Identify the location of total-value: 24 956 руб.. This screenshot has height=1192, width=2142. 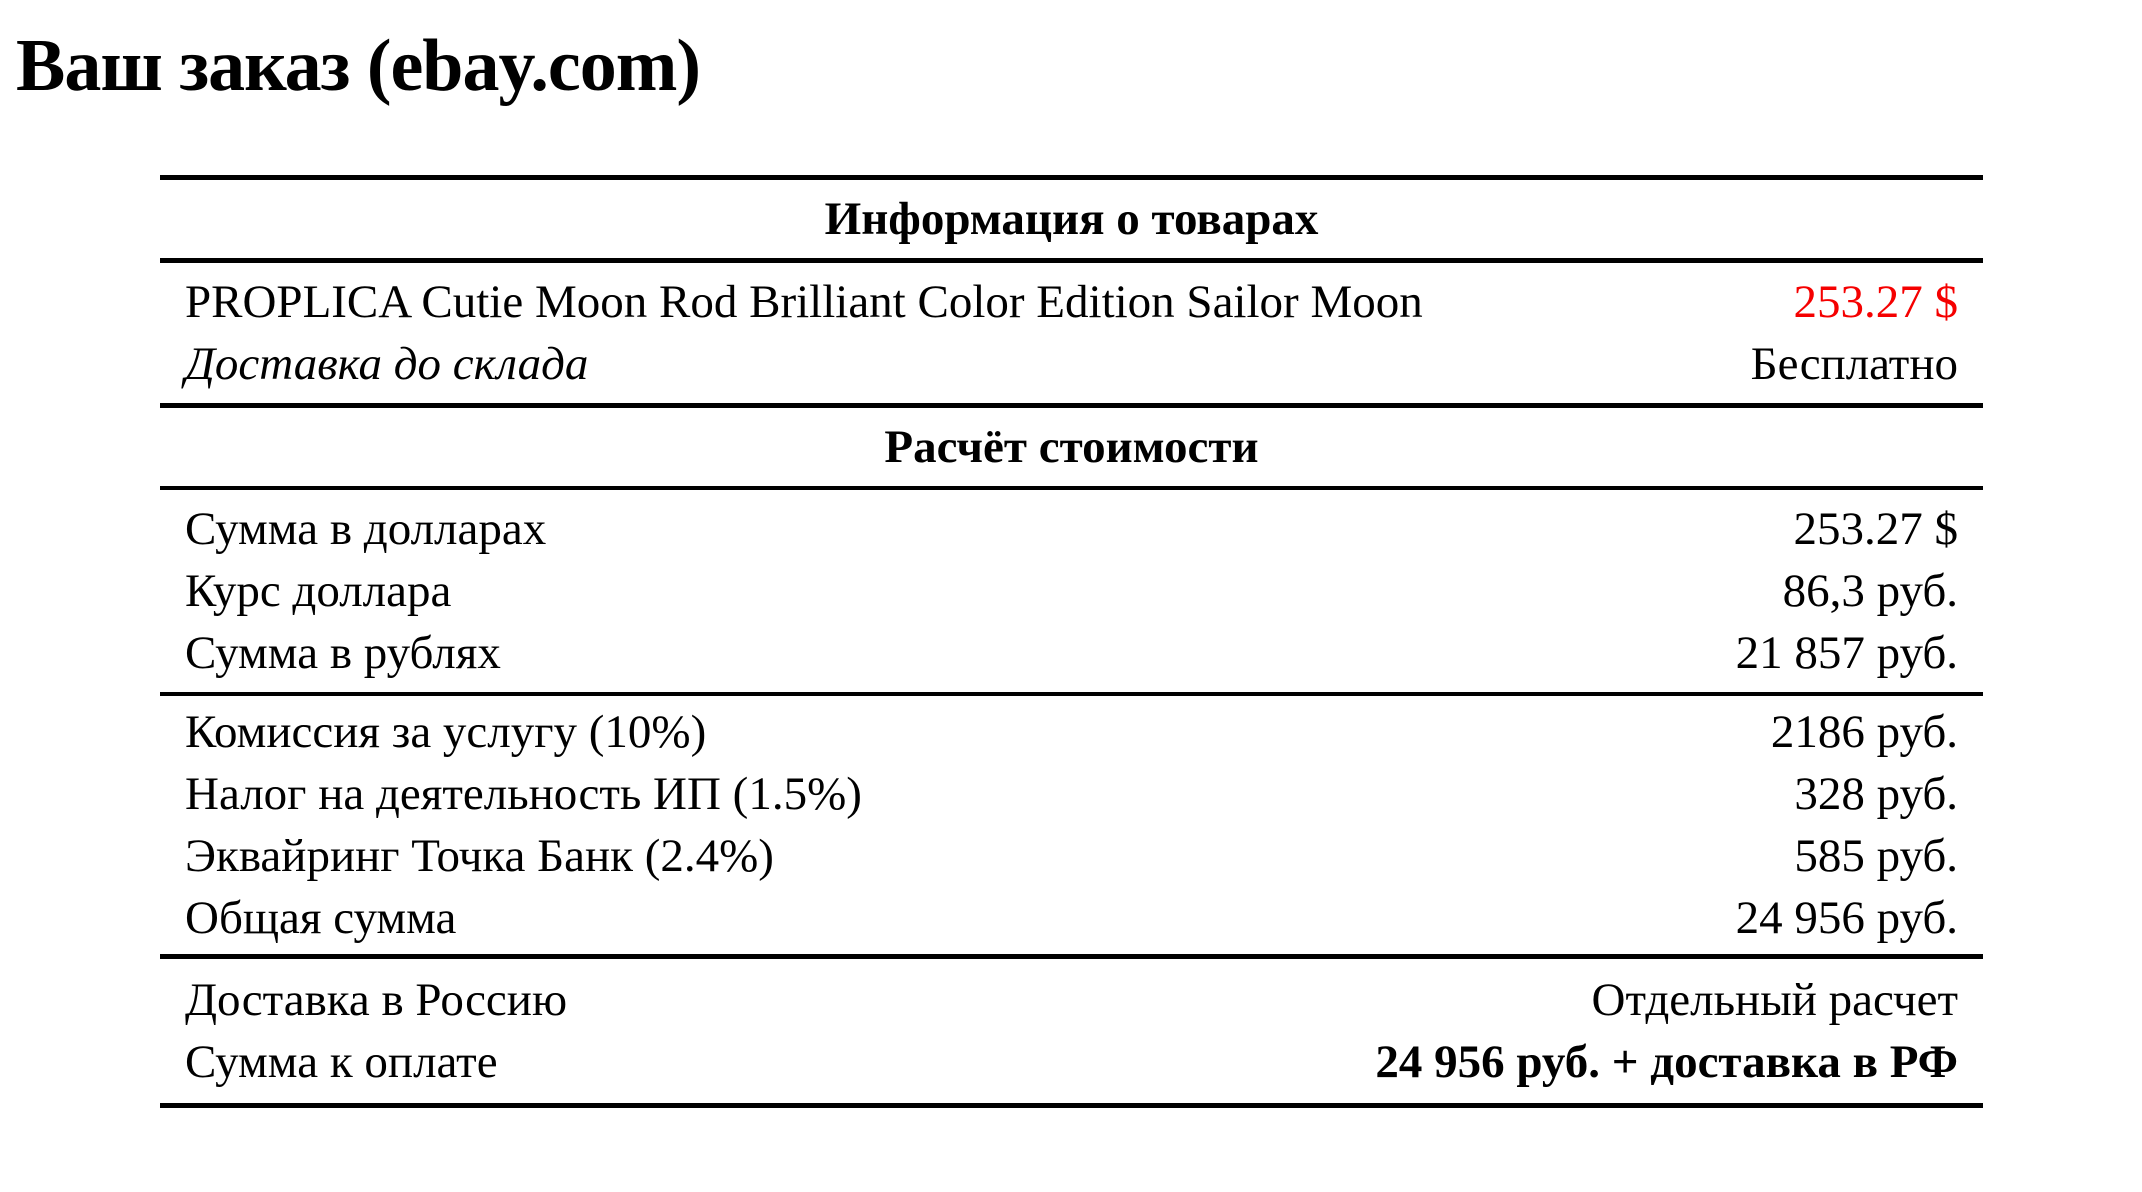
(1846, 918).